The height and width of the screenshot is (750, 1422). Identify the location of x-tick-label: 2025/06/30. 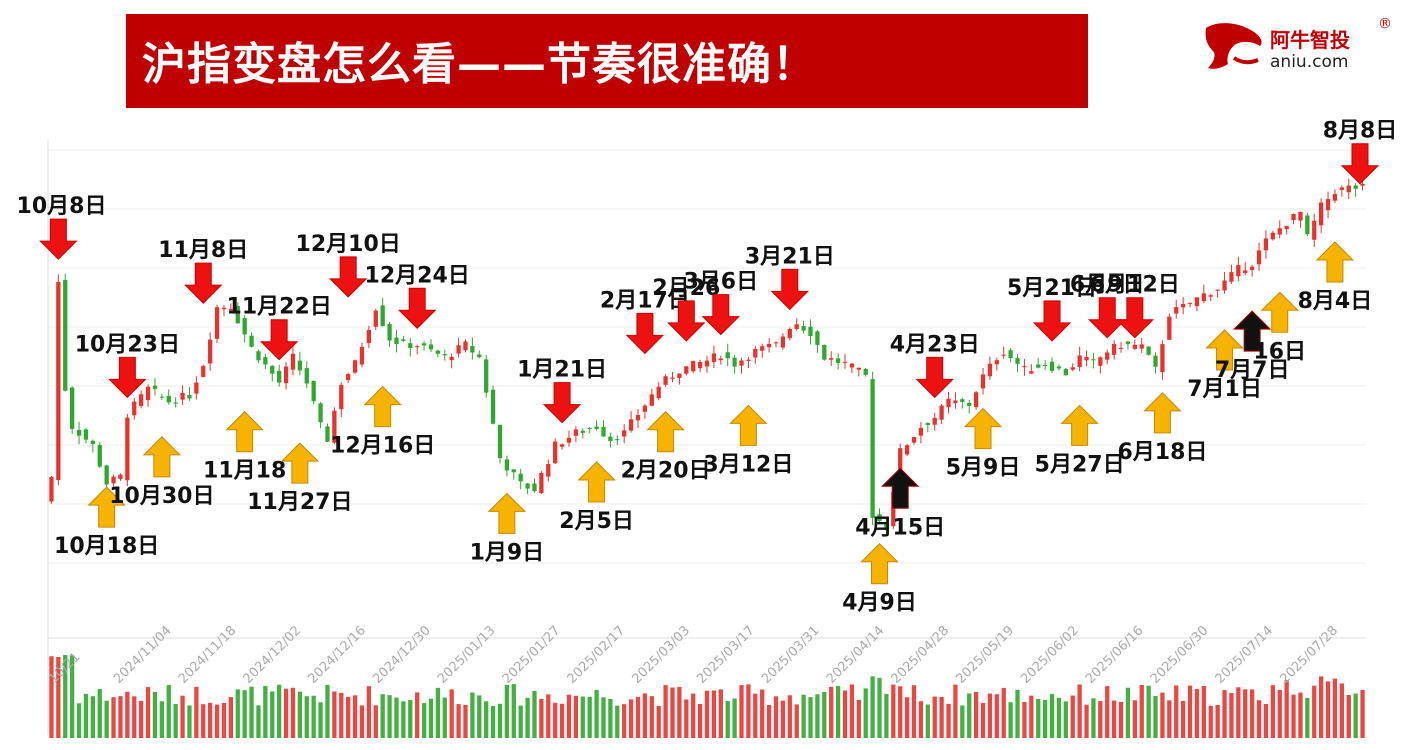
(1180, 655).